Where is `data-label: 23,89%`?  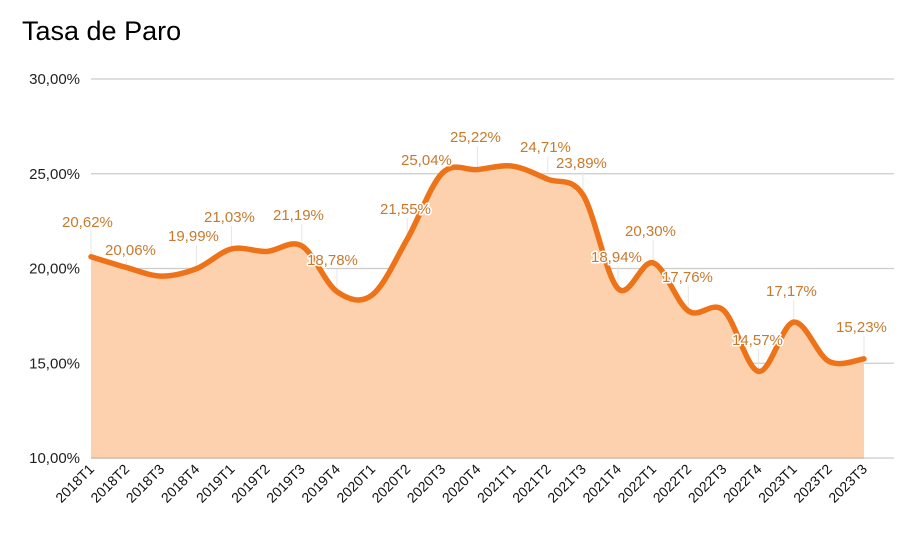 data-label: 23,89% is located at coordinates (581, 163).